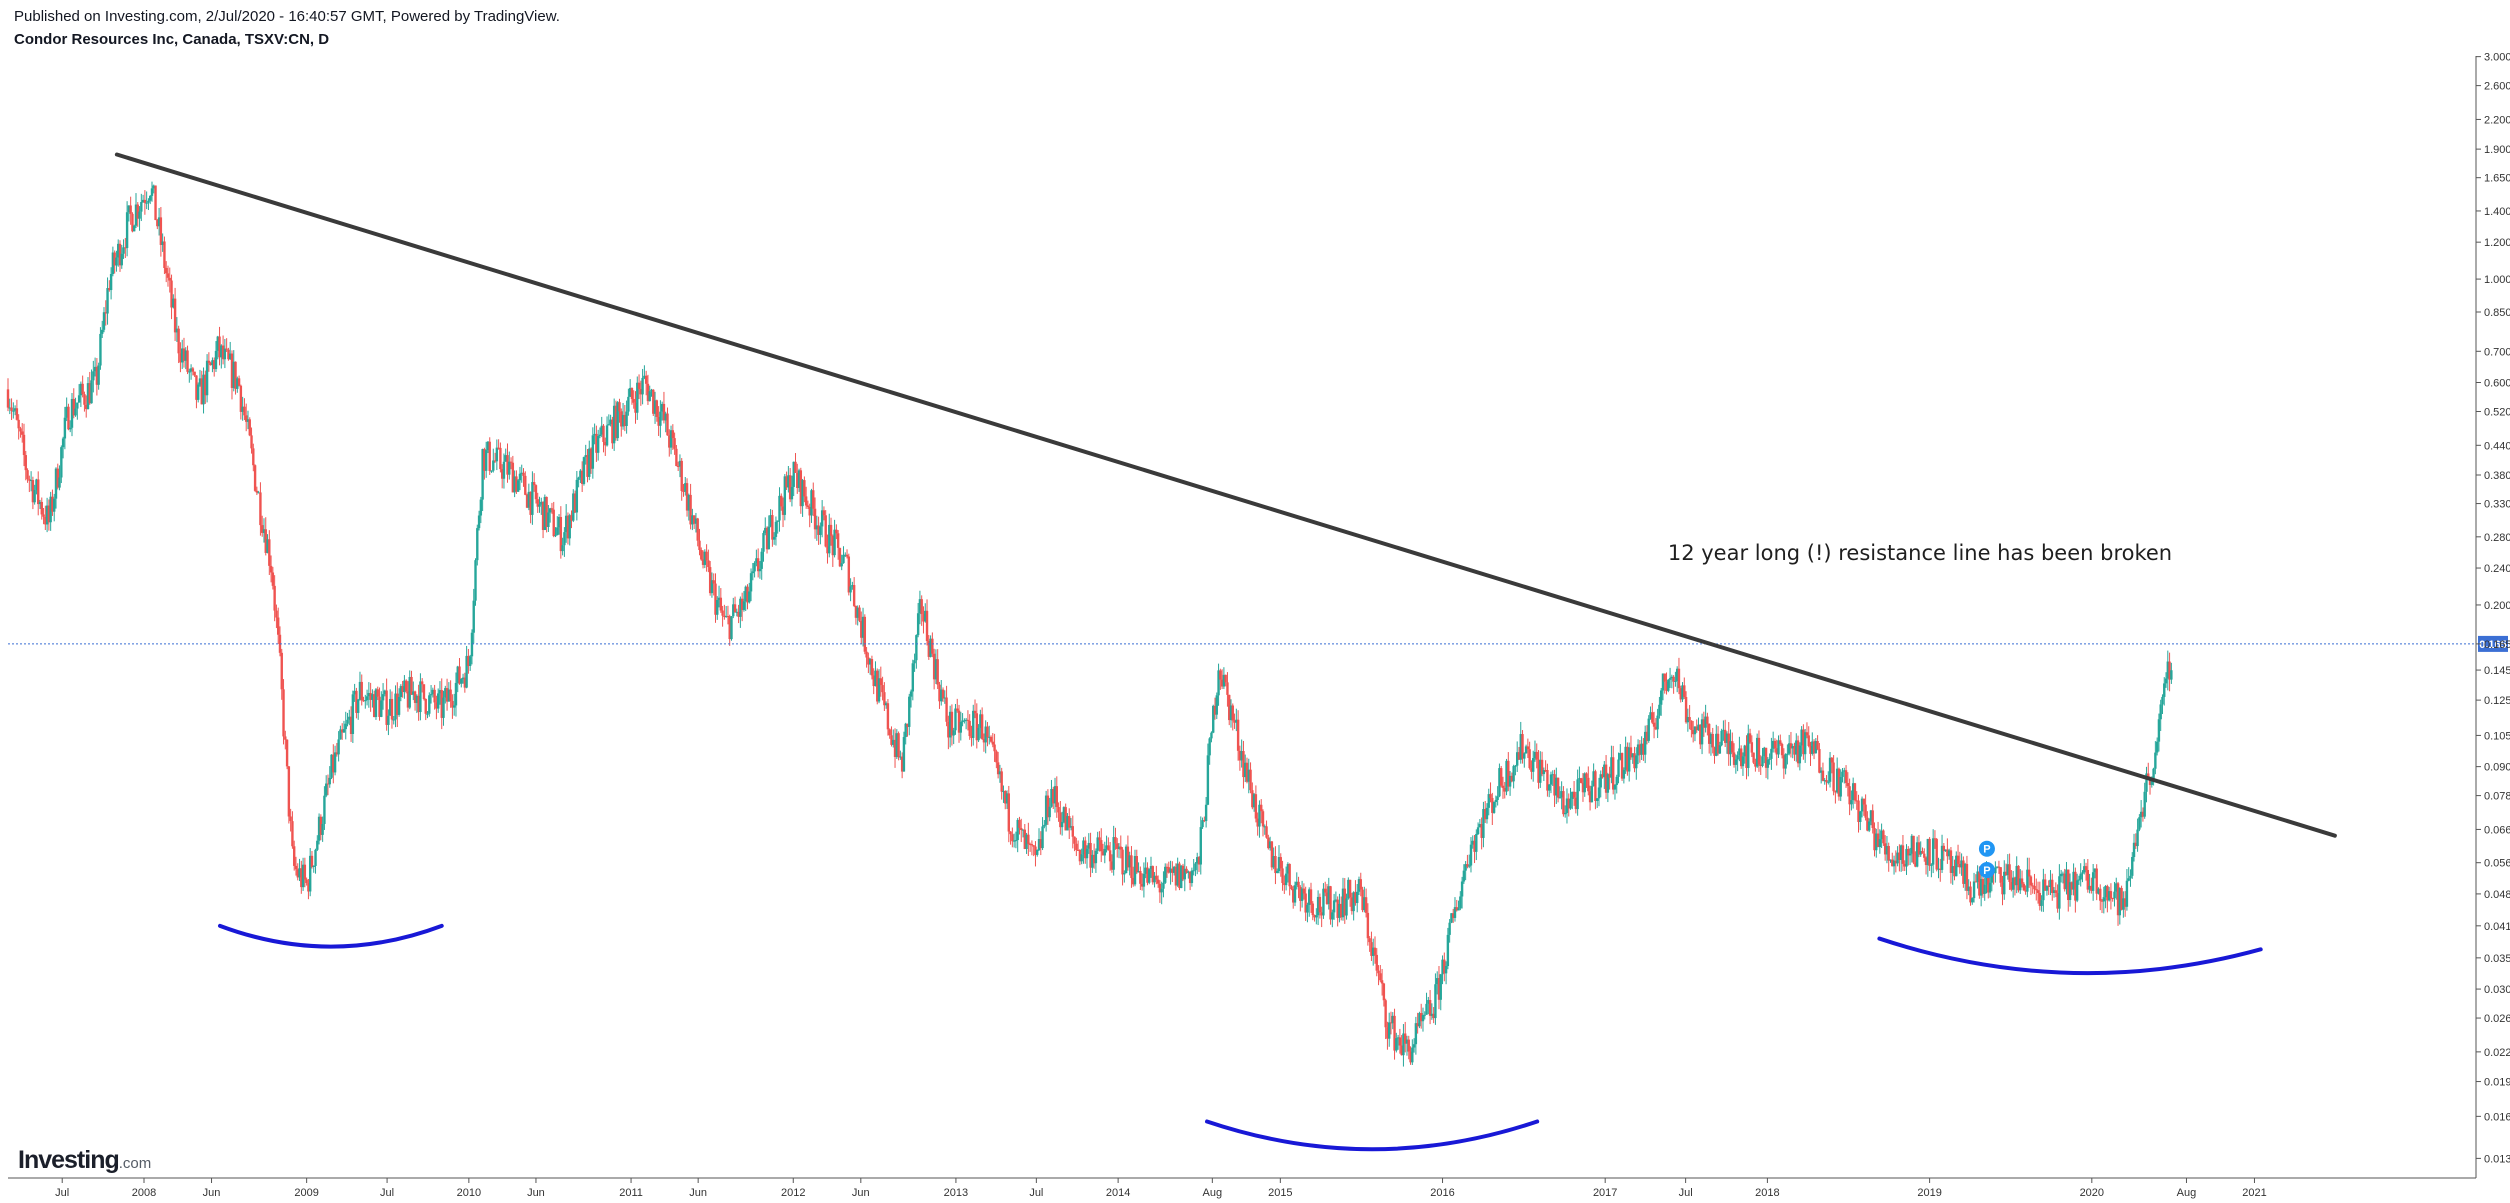  What do you see at coordinates (2497, 959) in the screenshot?
I see `y-tick-label: 0.035` at bounding box center [2497, 959].